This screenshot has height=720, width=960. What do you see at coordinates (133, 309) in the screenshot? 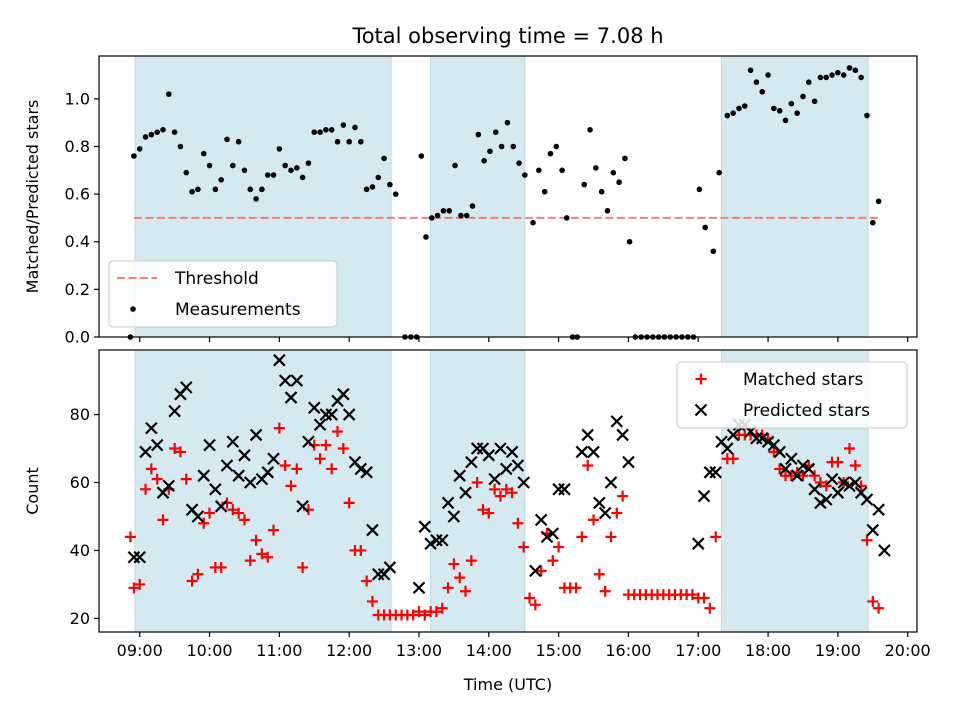
I see `legend-measurement-swatch` at bounding box center [133, 309].